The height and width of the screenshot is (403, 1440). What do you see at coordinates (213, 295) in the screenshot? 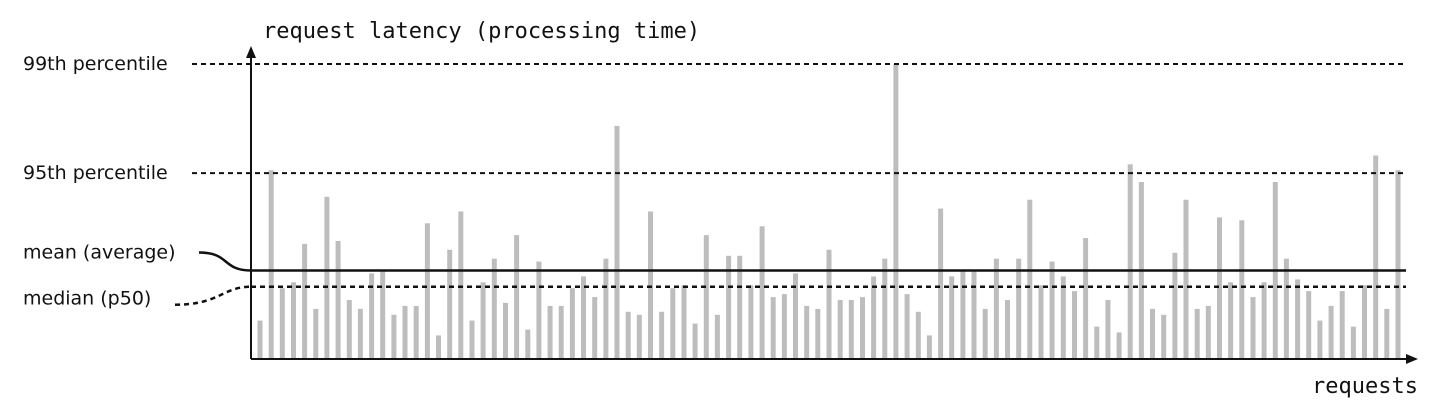
I see `median-connector` at bounding box center [213, 295].